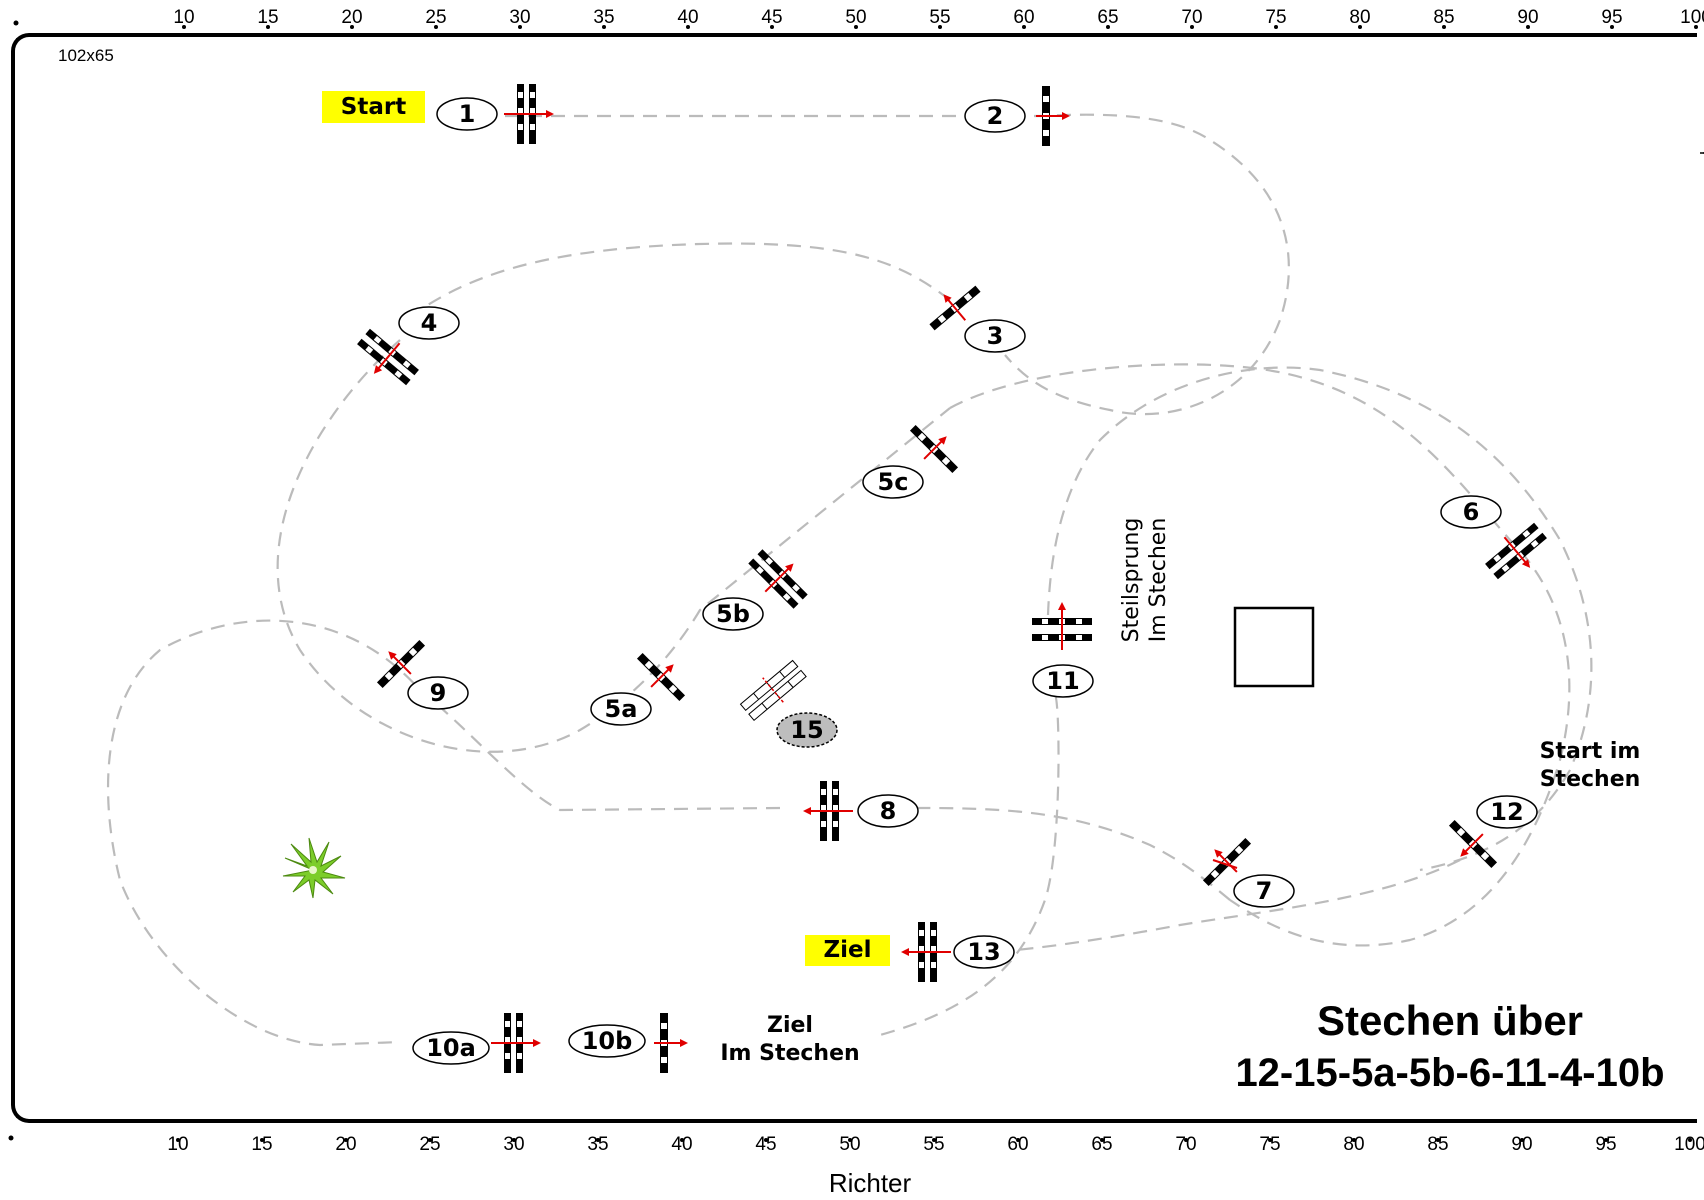  Describe the element at coordinates (268, 17) in the screenshot. I see `ruler-tick-label: 15` at that location.